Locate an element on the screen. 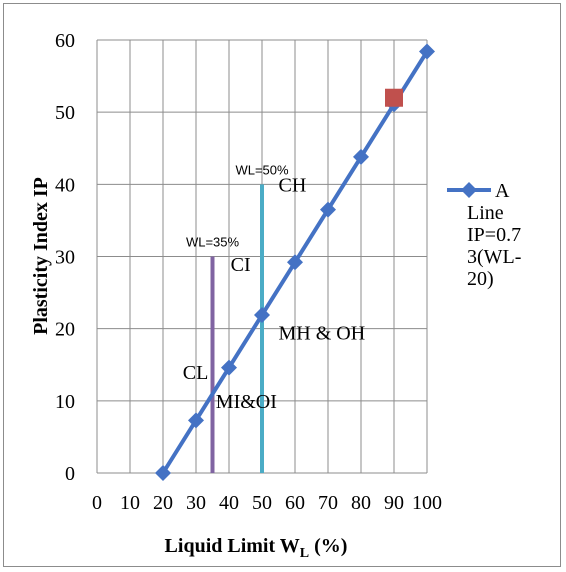  x-tick-label: 90 is located at coordinates (394, 503).